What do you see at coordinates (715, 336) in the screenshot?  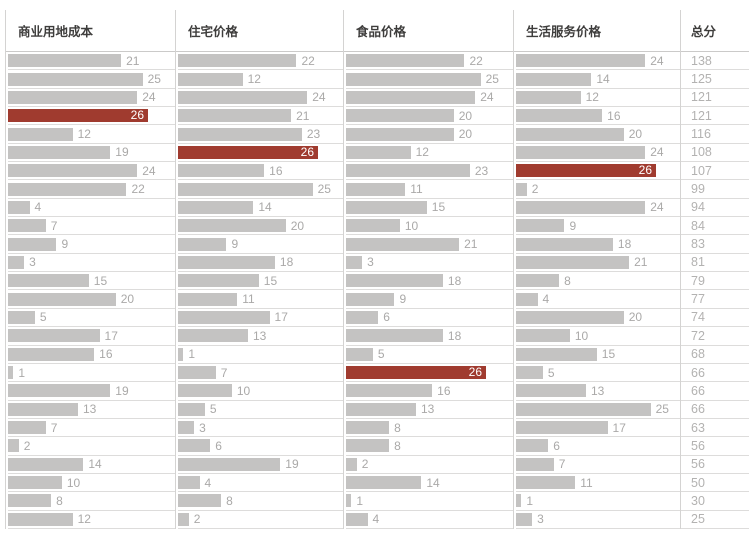 I see `total-score-value: 72` at bounding box center [715, 336].